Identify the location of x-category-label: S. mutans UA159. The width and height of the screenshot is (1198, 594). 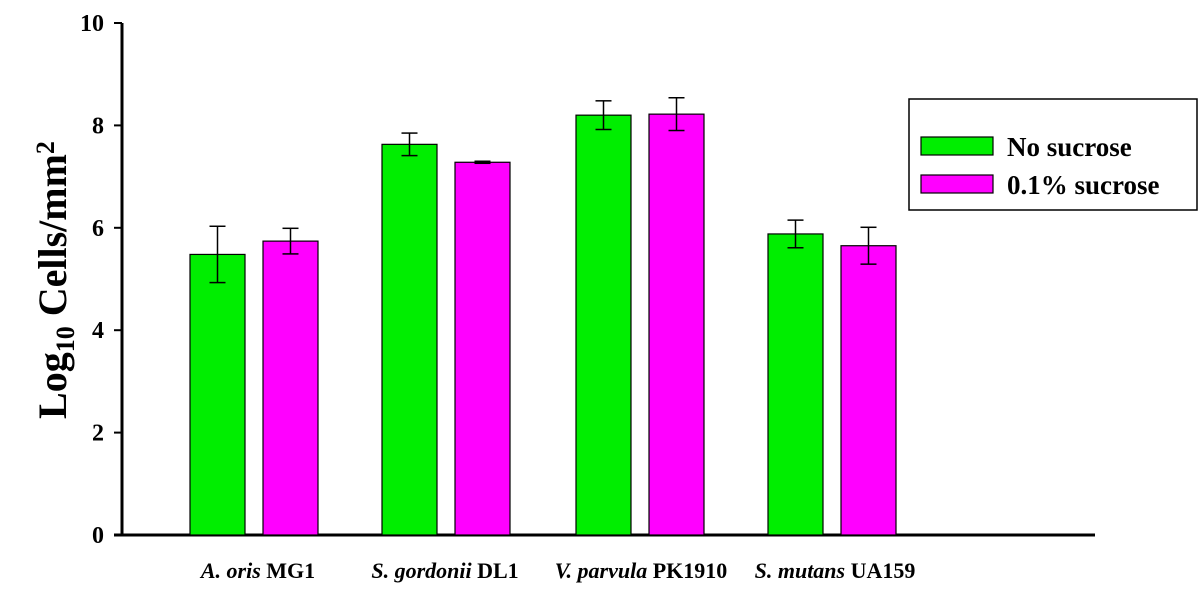
(835, 570).